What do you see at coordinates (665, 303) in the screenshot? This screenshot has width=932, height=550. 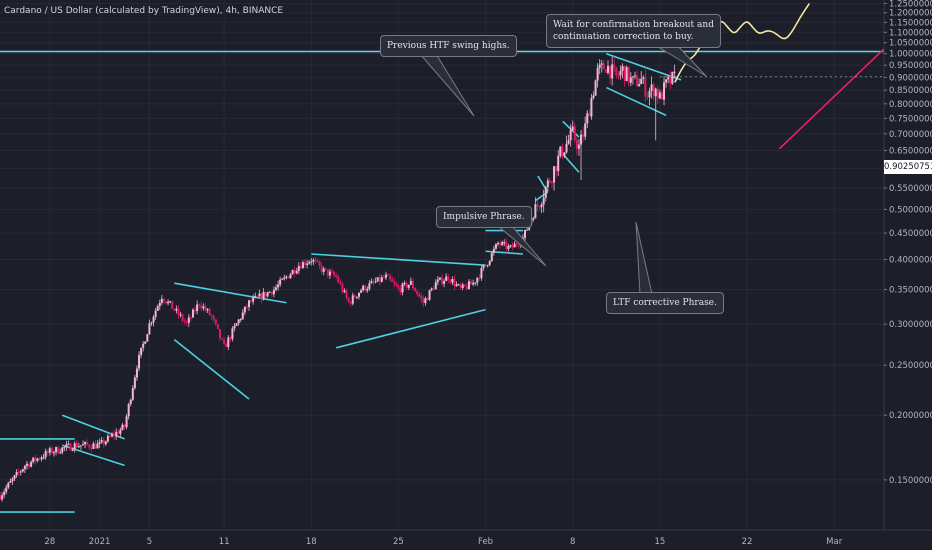 I see `annotation-ltf-corrective: LTF corrective Phrase.` at bounding box center [665, 303].